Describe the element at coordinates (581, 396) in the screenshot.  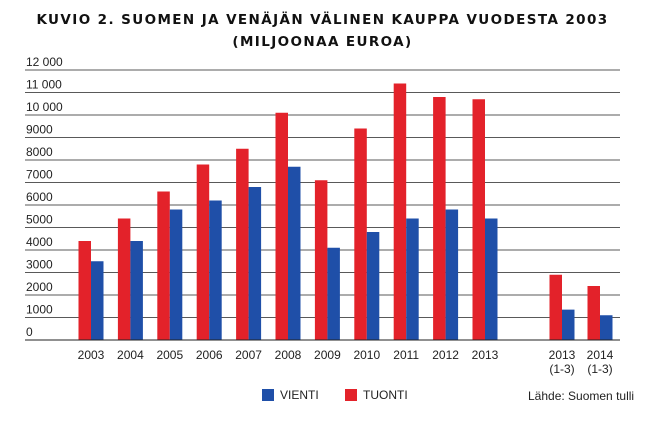
I see `source-note: Lähde: Suomen tulli` at that location.